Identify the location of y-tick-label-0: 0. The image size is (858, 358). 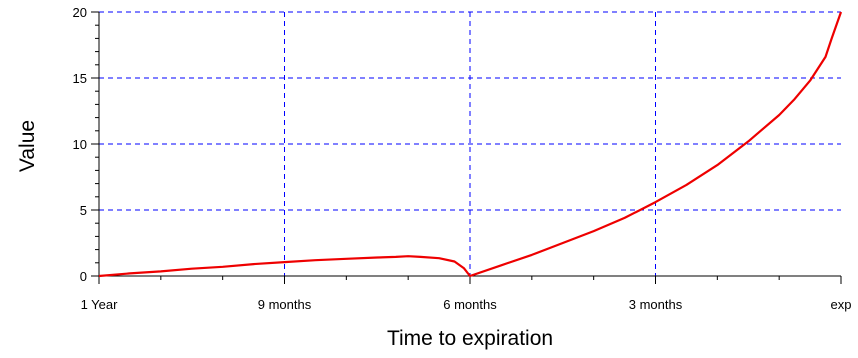
(83, 276).